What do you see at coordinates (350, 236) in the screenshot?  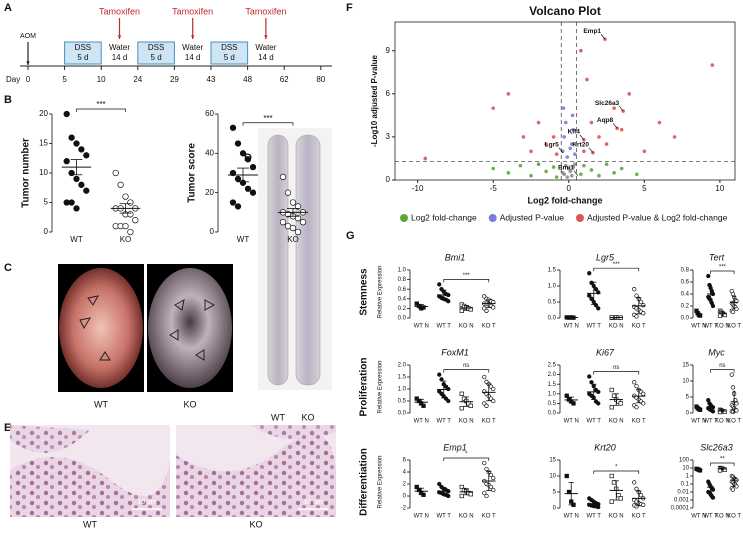 I see `panel-label: G` at bounding box center [350, 236].